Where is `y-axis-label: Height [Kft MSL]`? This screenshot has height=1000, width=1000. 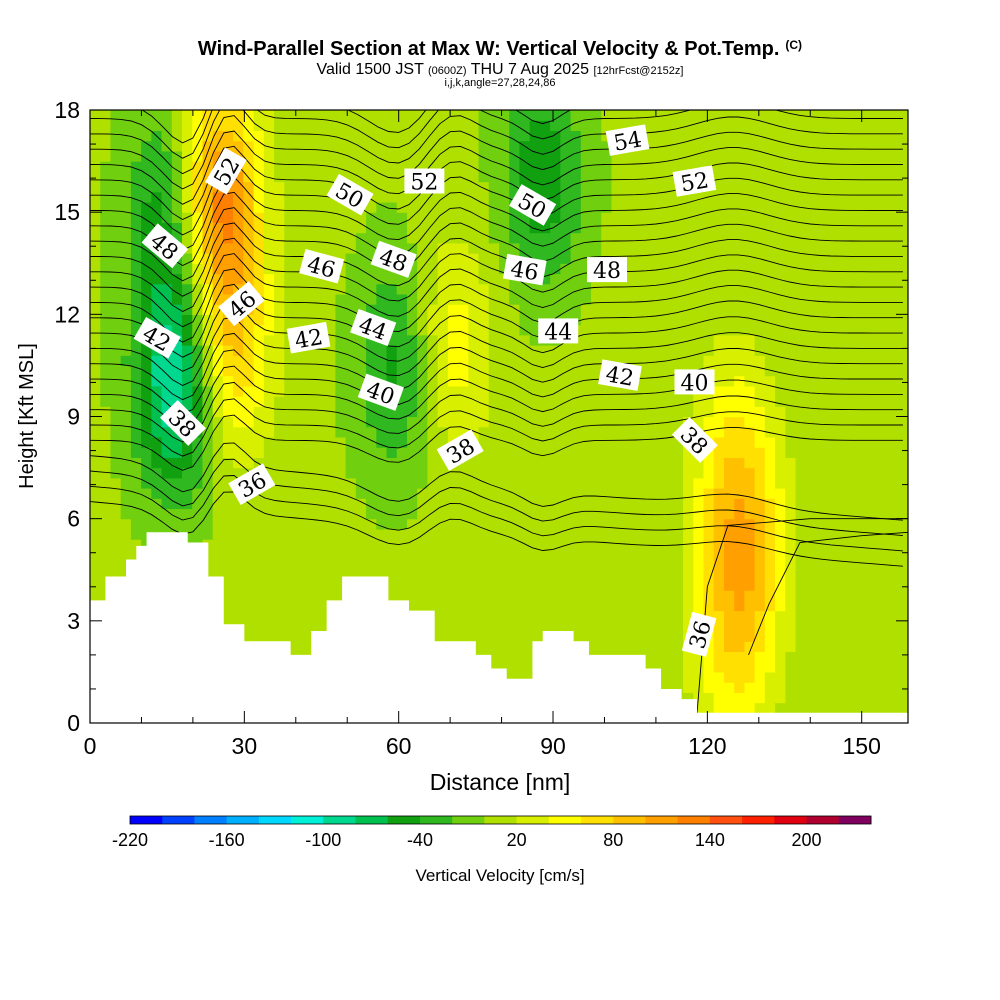 y-axis-label: Height [Kft MSL] is located at coordinates (27, 416).